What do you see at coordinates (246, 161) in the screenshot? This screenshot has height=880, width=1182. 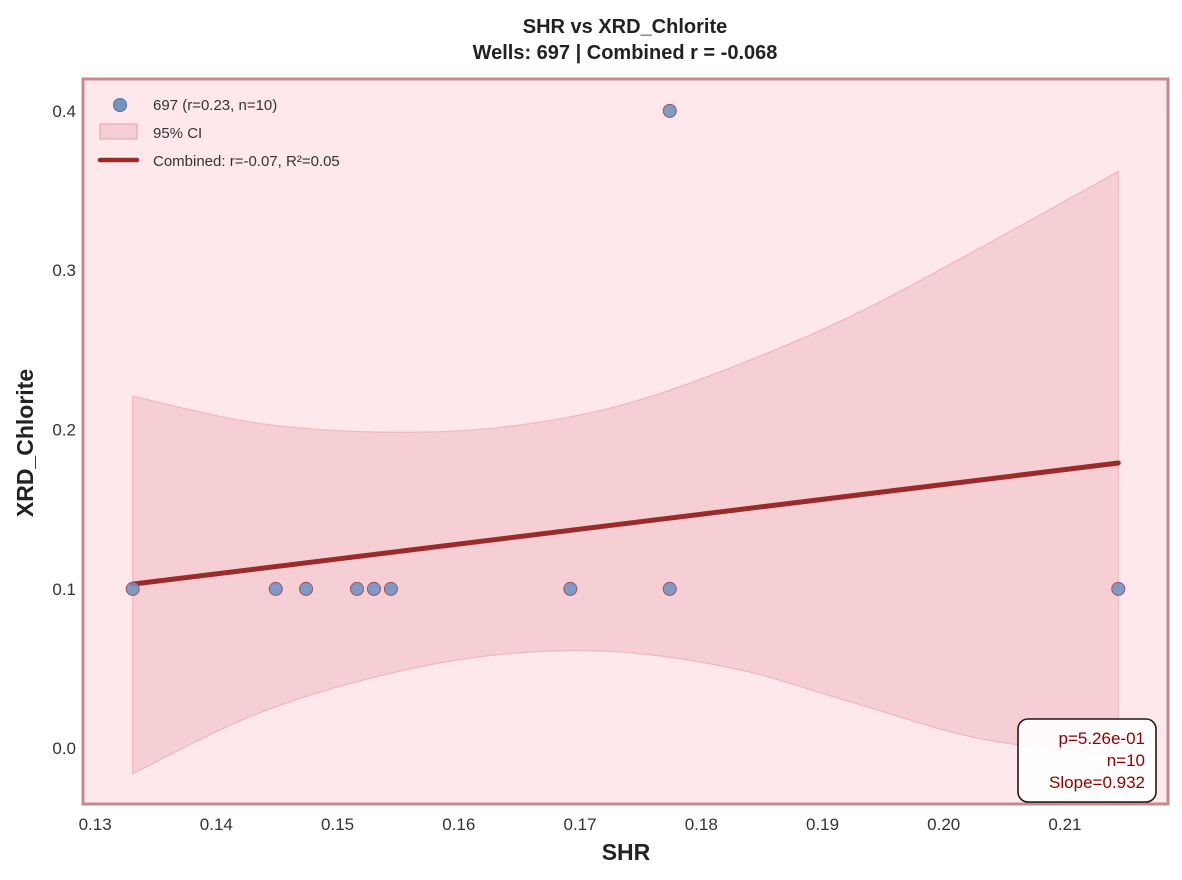 I see `legend-label-regression: Combined: r=-0.07, R²=0.05` at bounding box center [246, 161].